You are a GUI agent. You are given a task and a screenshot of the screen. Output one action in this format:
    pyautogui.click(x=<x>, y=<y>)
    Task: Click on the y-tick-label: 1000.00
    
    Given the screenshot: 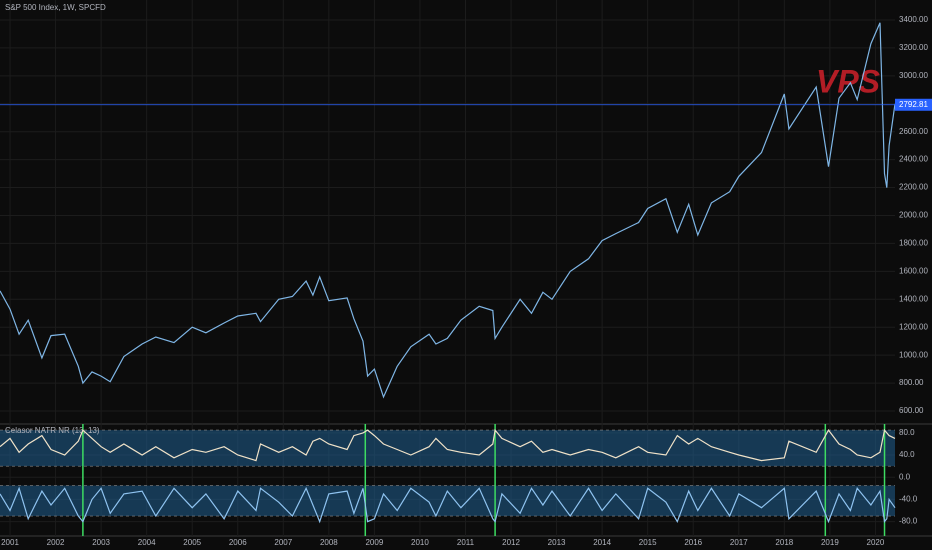 What is the action you would take?
    pyautogui.click(x=913, y=354)
    